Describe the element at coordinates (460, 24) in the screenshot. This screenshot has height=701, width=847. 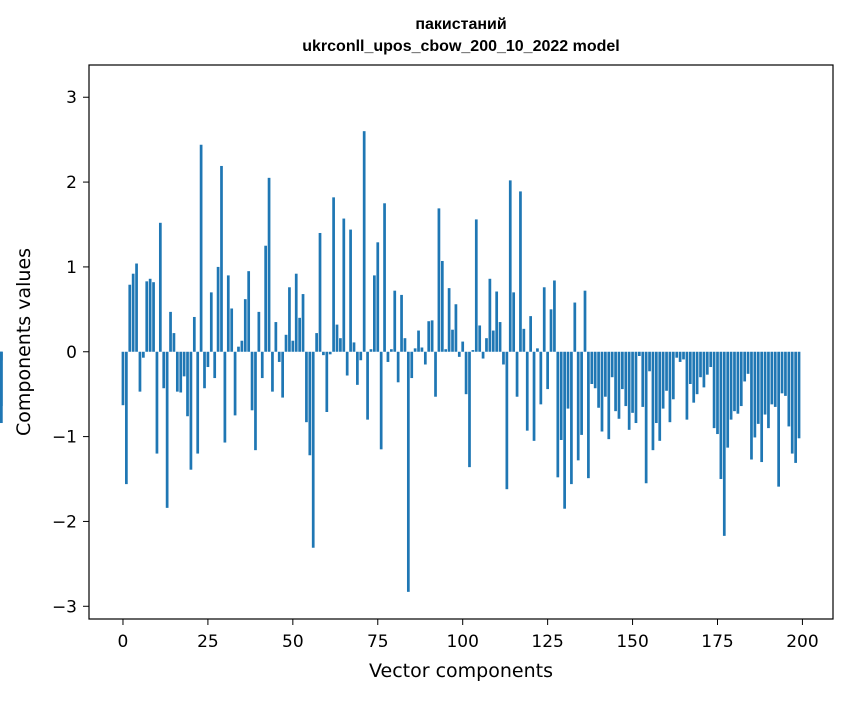
I see `chart-title: пакистаний` at that location.